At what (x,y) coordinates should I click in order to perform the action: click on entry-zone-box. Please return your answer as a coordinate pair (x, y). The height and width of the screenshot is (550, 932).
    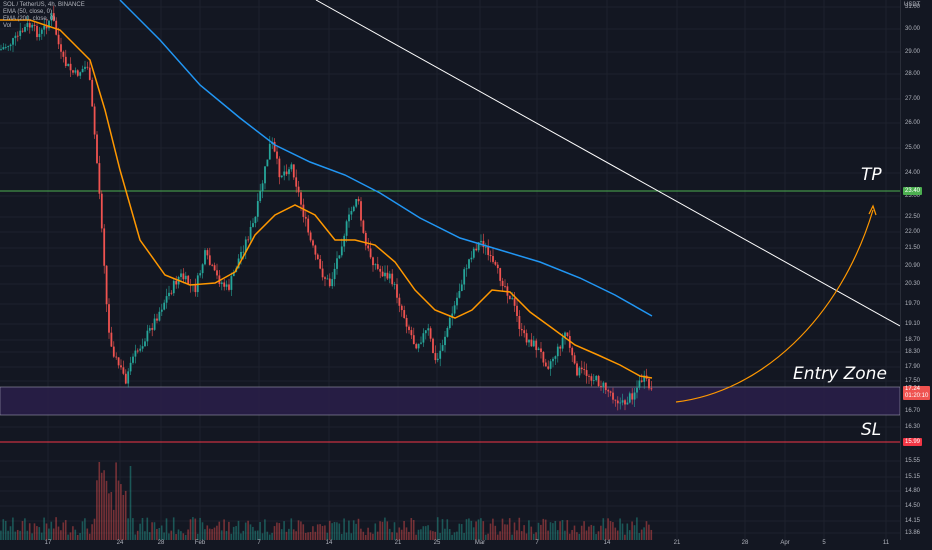
    Looking at the image, I should click on (450, 401).